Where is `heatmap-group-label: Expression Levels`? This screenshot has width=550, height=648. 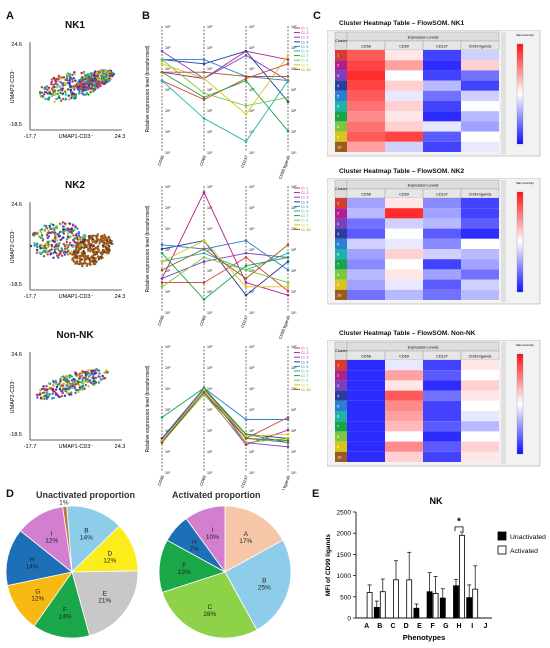 heatmap-group-label: Expression Levels is located at coordinates (423, 186).